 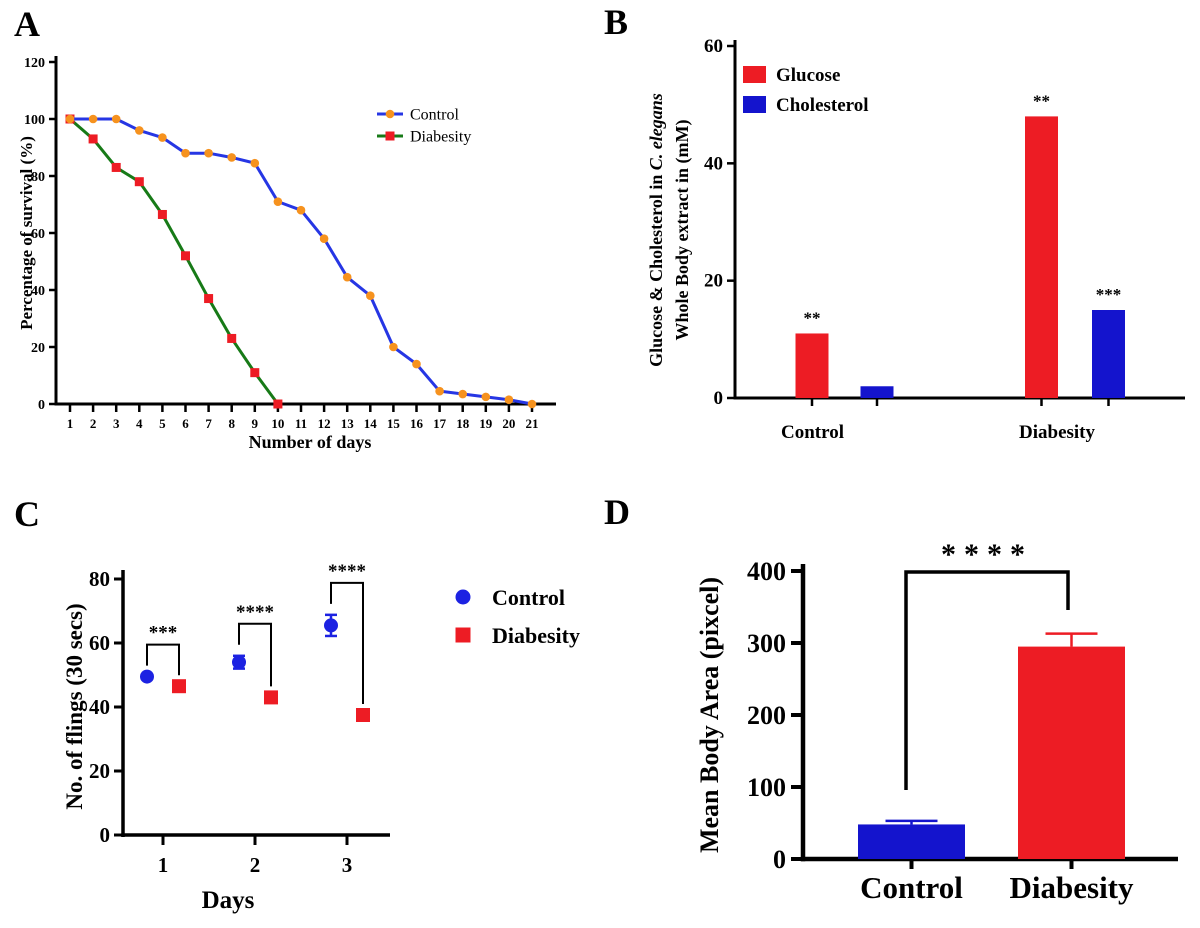 What do you see at coordinates (987, 554) in the screenshot?
I see `d-significance-stars: ****` at bounding box center [987, 554].